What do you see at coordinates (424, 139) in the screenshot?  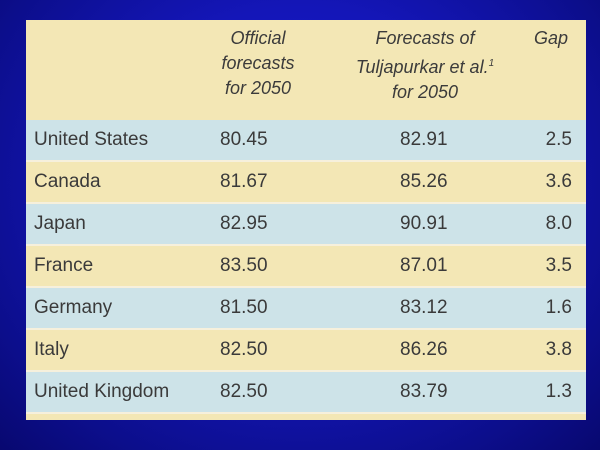 I see `tuljapurkar-forecast-cell: 82.91` at bounding box center [424, 139].